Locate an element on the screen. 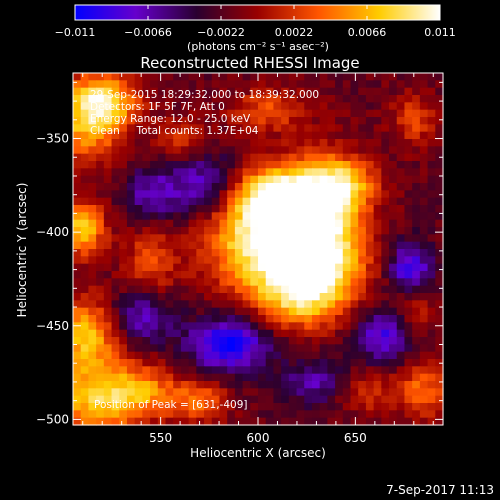 The height and width of the screenshot is (500, 500). colorbar-tick-label: 0.011 is located at coordinates (440, 32).